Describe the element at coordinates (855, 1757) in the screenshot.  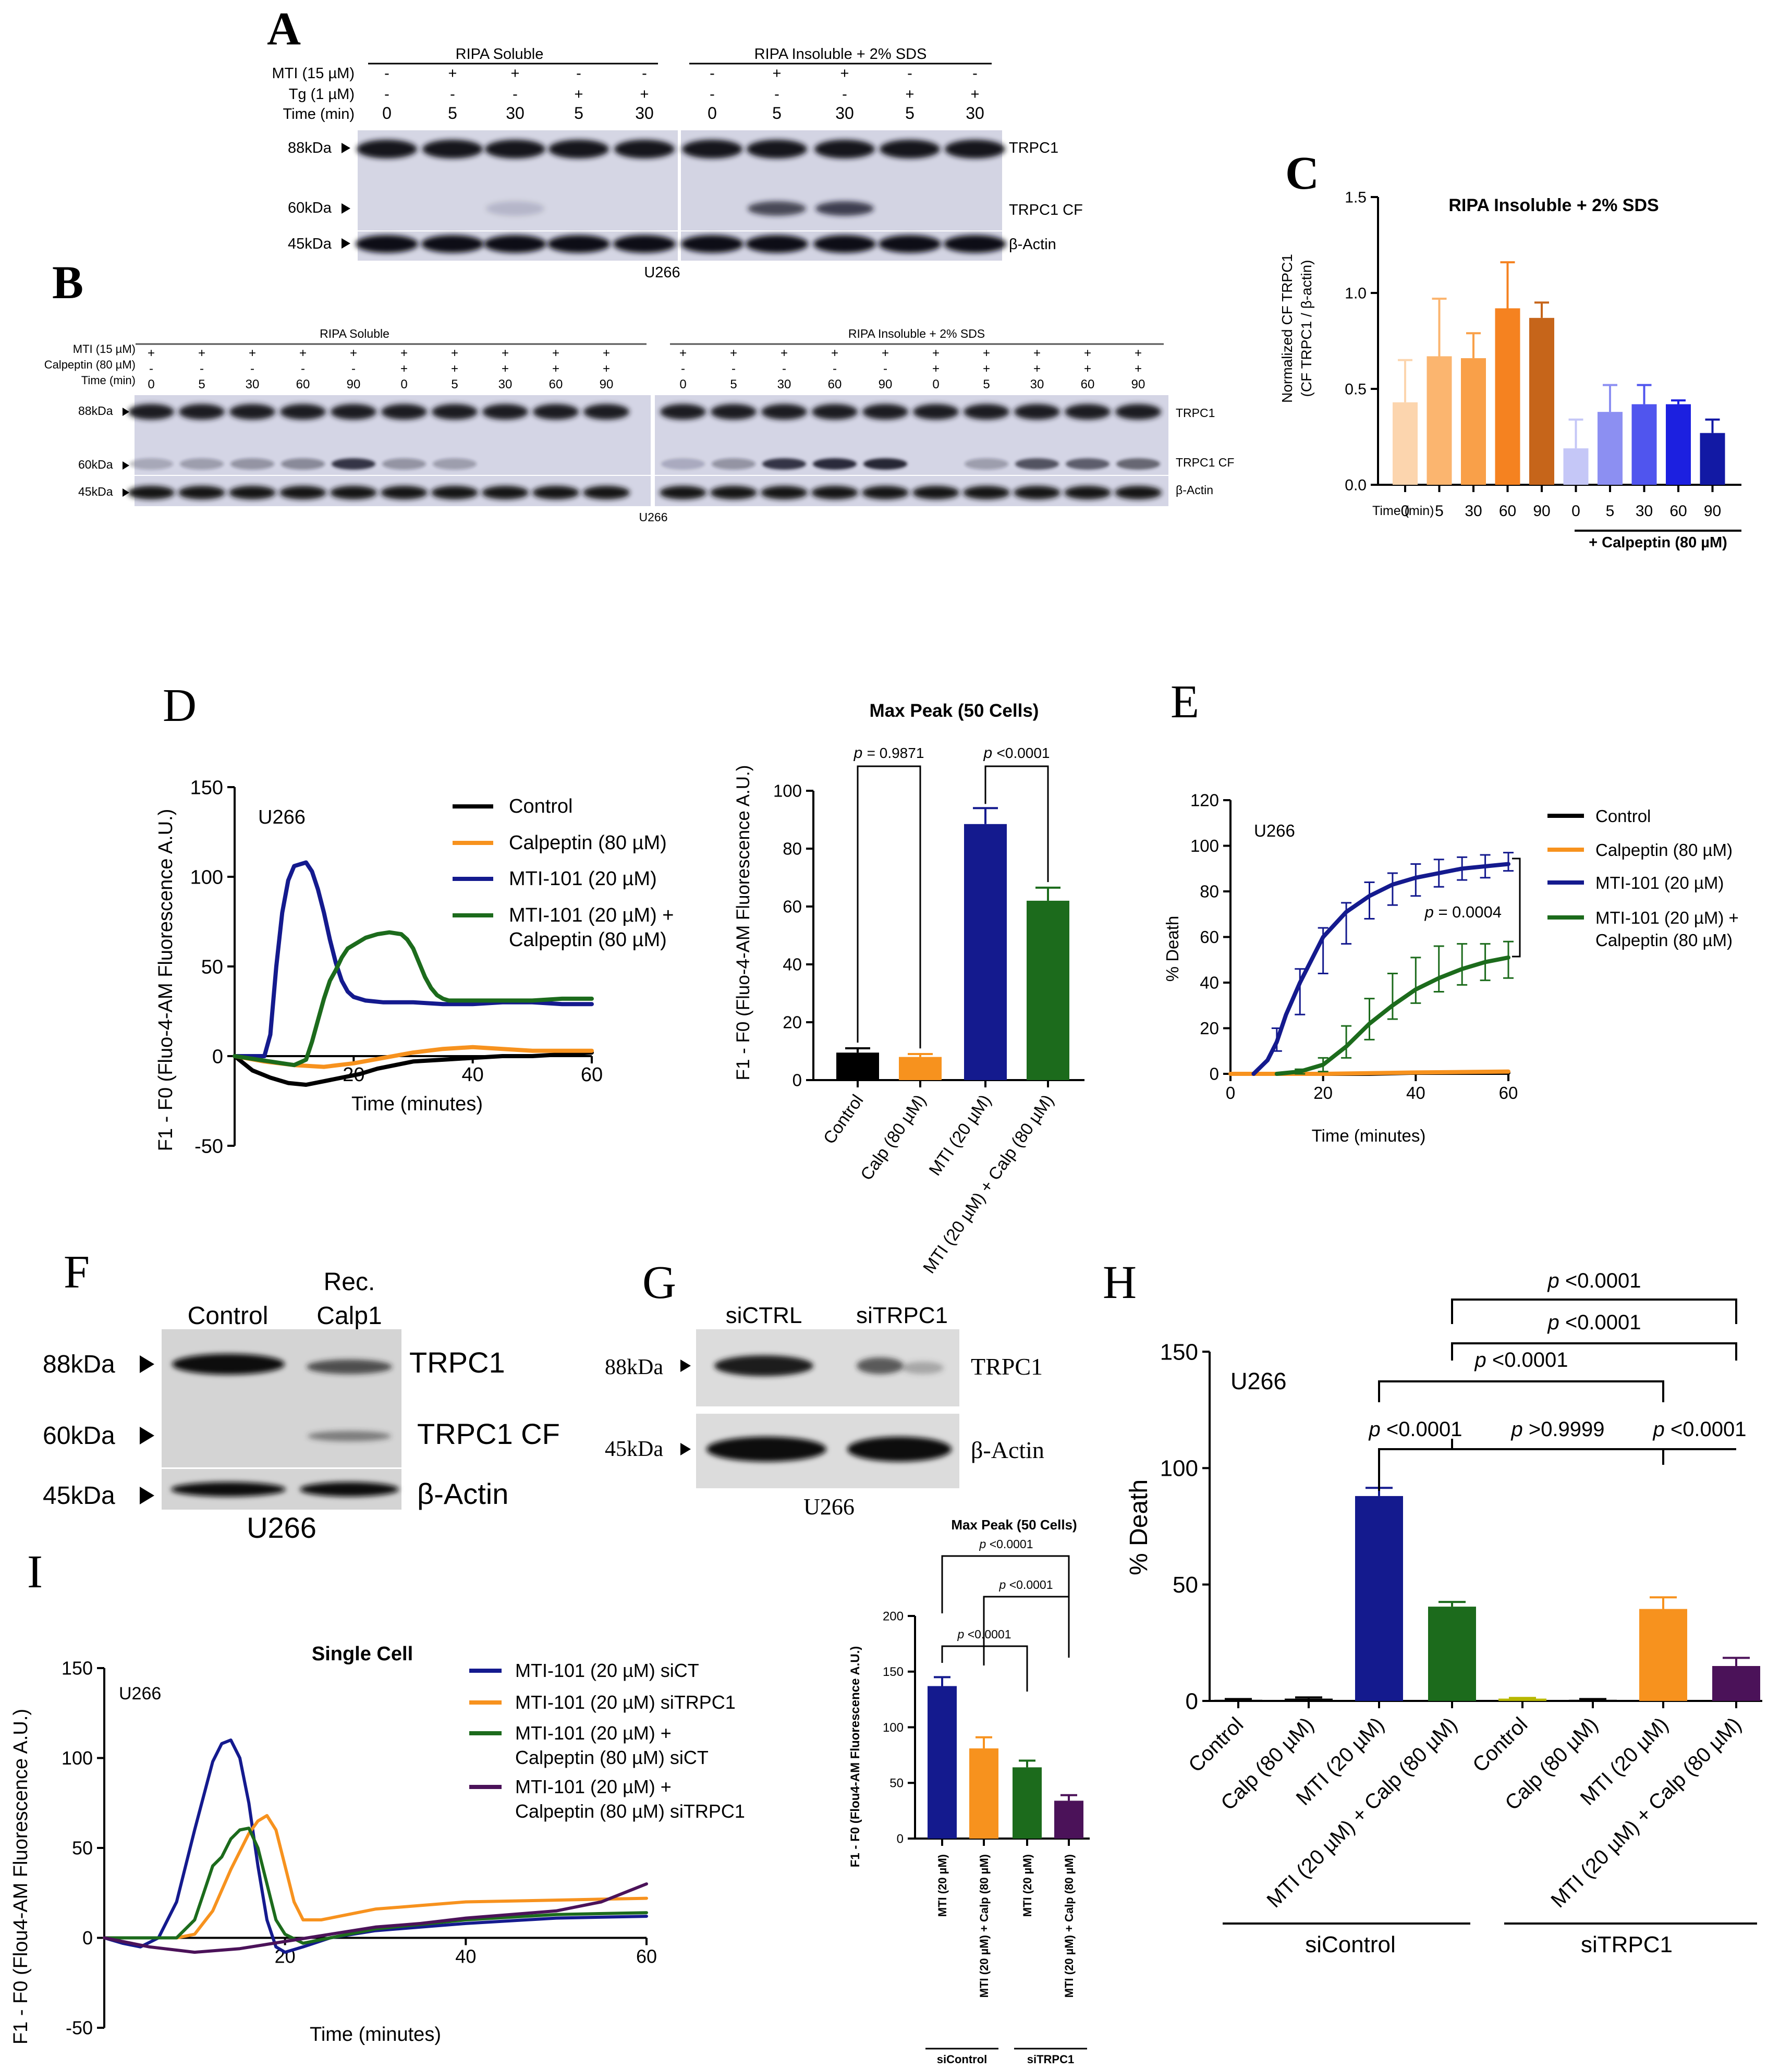
I see `chart-i-bar-ylabel: F1 - F0 (Flou4-AM Fluorescence A.U.)` at that location.